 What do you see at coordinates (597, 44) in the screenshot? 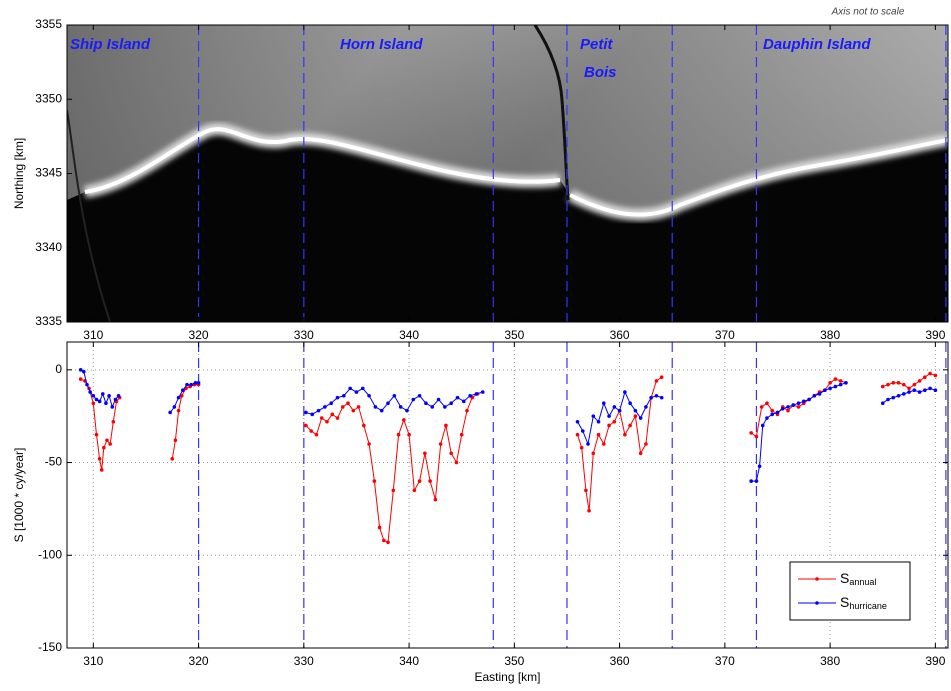
I see `island-label: Petit` at bounding box center [597, 44].